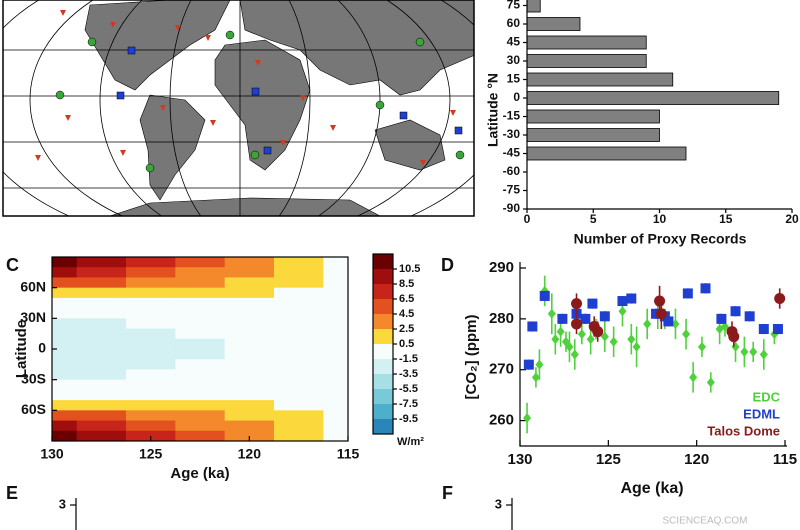 The image size is (800, 530). What do you see at coordinates (406, 314) in the screenshot?
I see `colorbar-tick-label: 4.5` at bounding box center [406, 314].